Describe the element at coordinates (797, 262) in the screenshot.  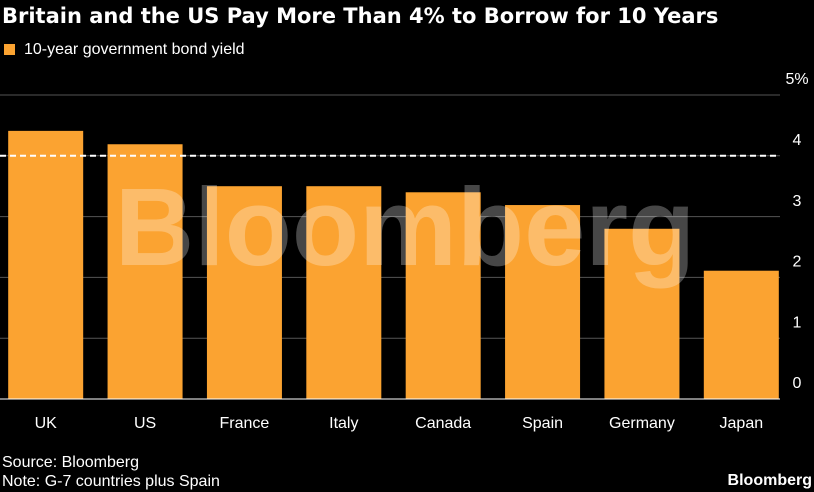
I see `y-tick-label: 2` at that location.